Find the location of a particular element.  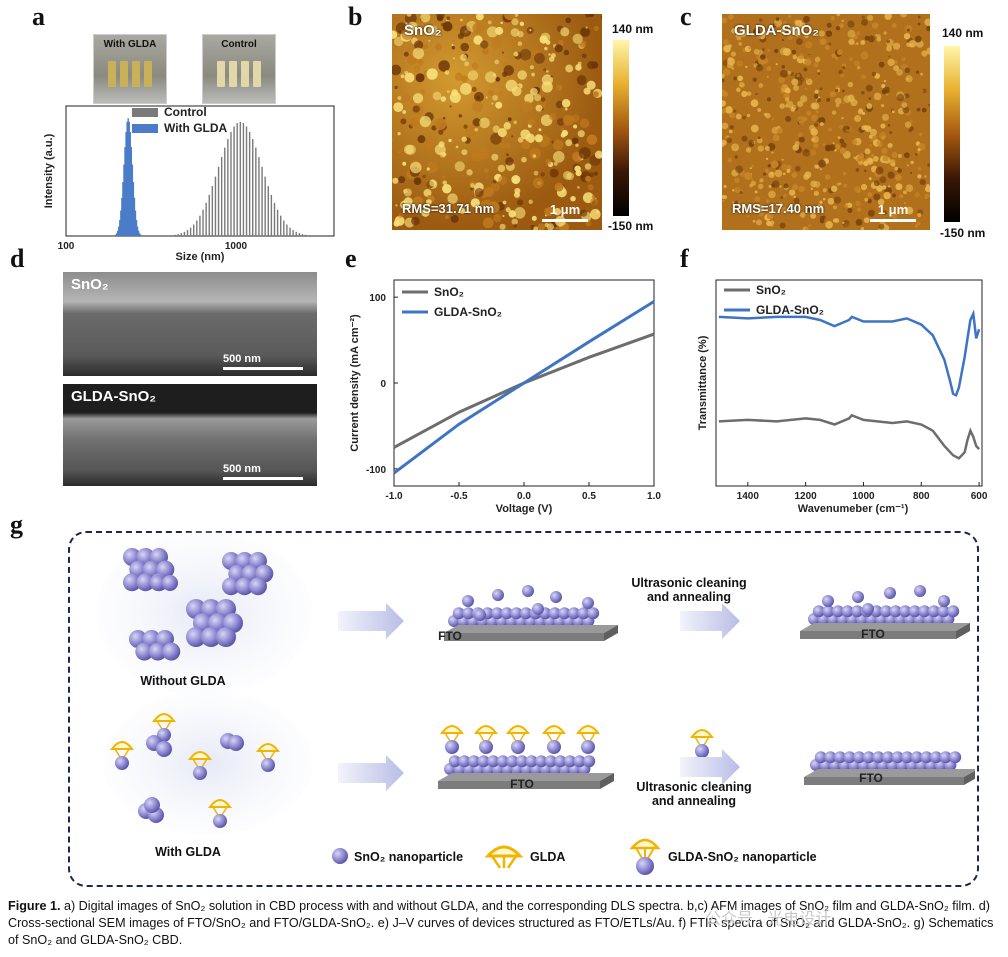

glda-parachute is located at coordinates (220, 803).